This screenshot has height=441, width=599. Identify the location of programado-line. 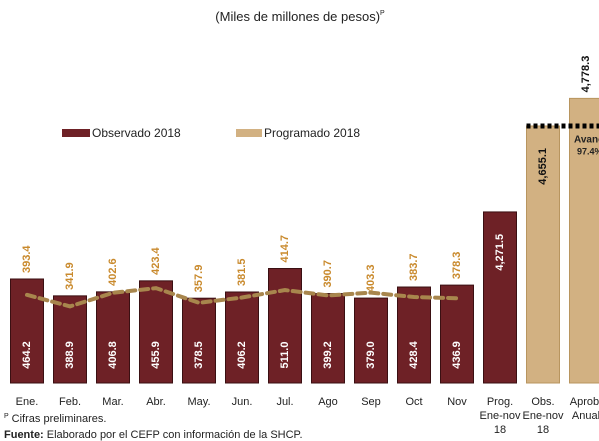
(242, 297).